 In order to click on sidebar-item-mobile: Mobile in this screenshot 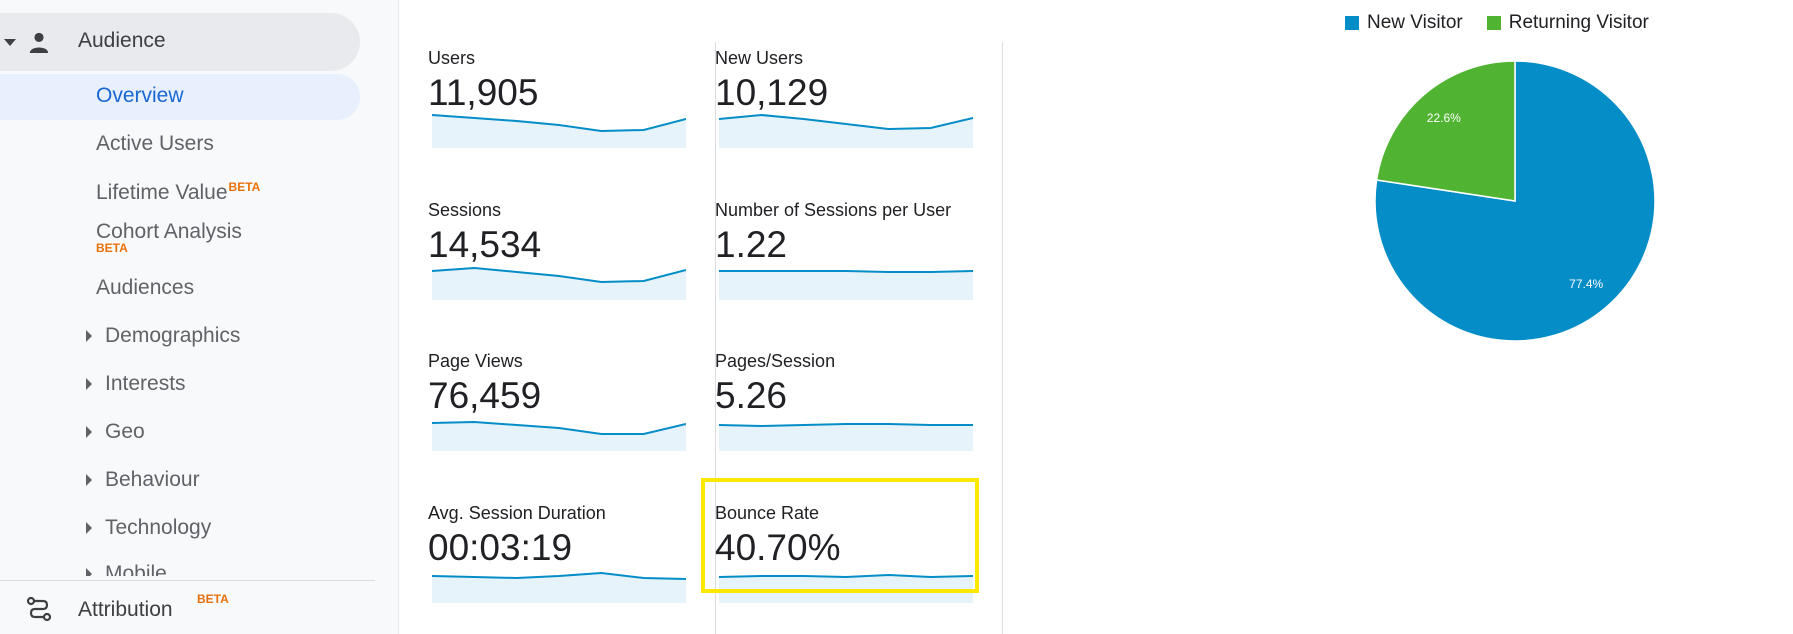, I will do `click(126, 569)`.